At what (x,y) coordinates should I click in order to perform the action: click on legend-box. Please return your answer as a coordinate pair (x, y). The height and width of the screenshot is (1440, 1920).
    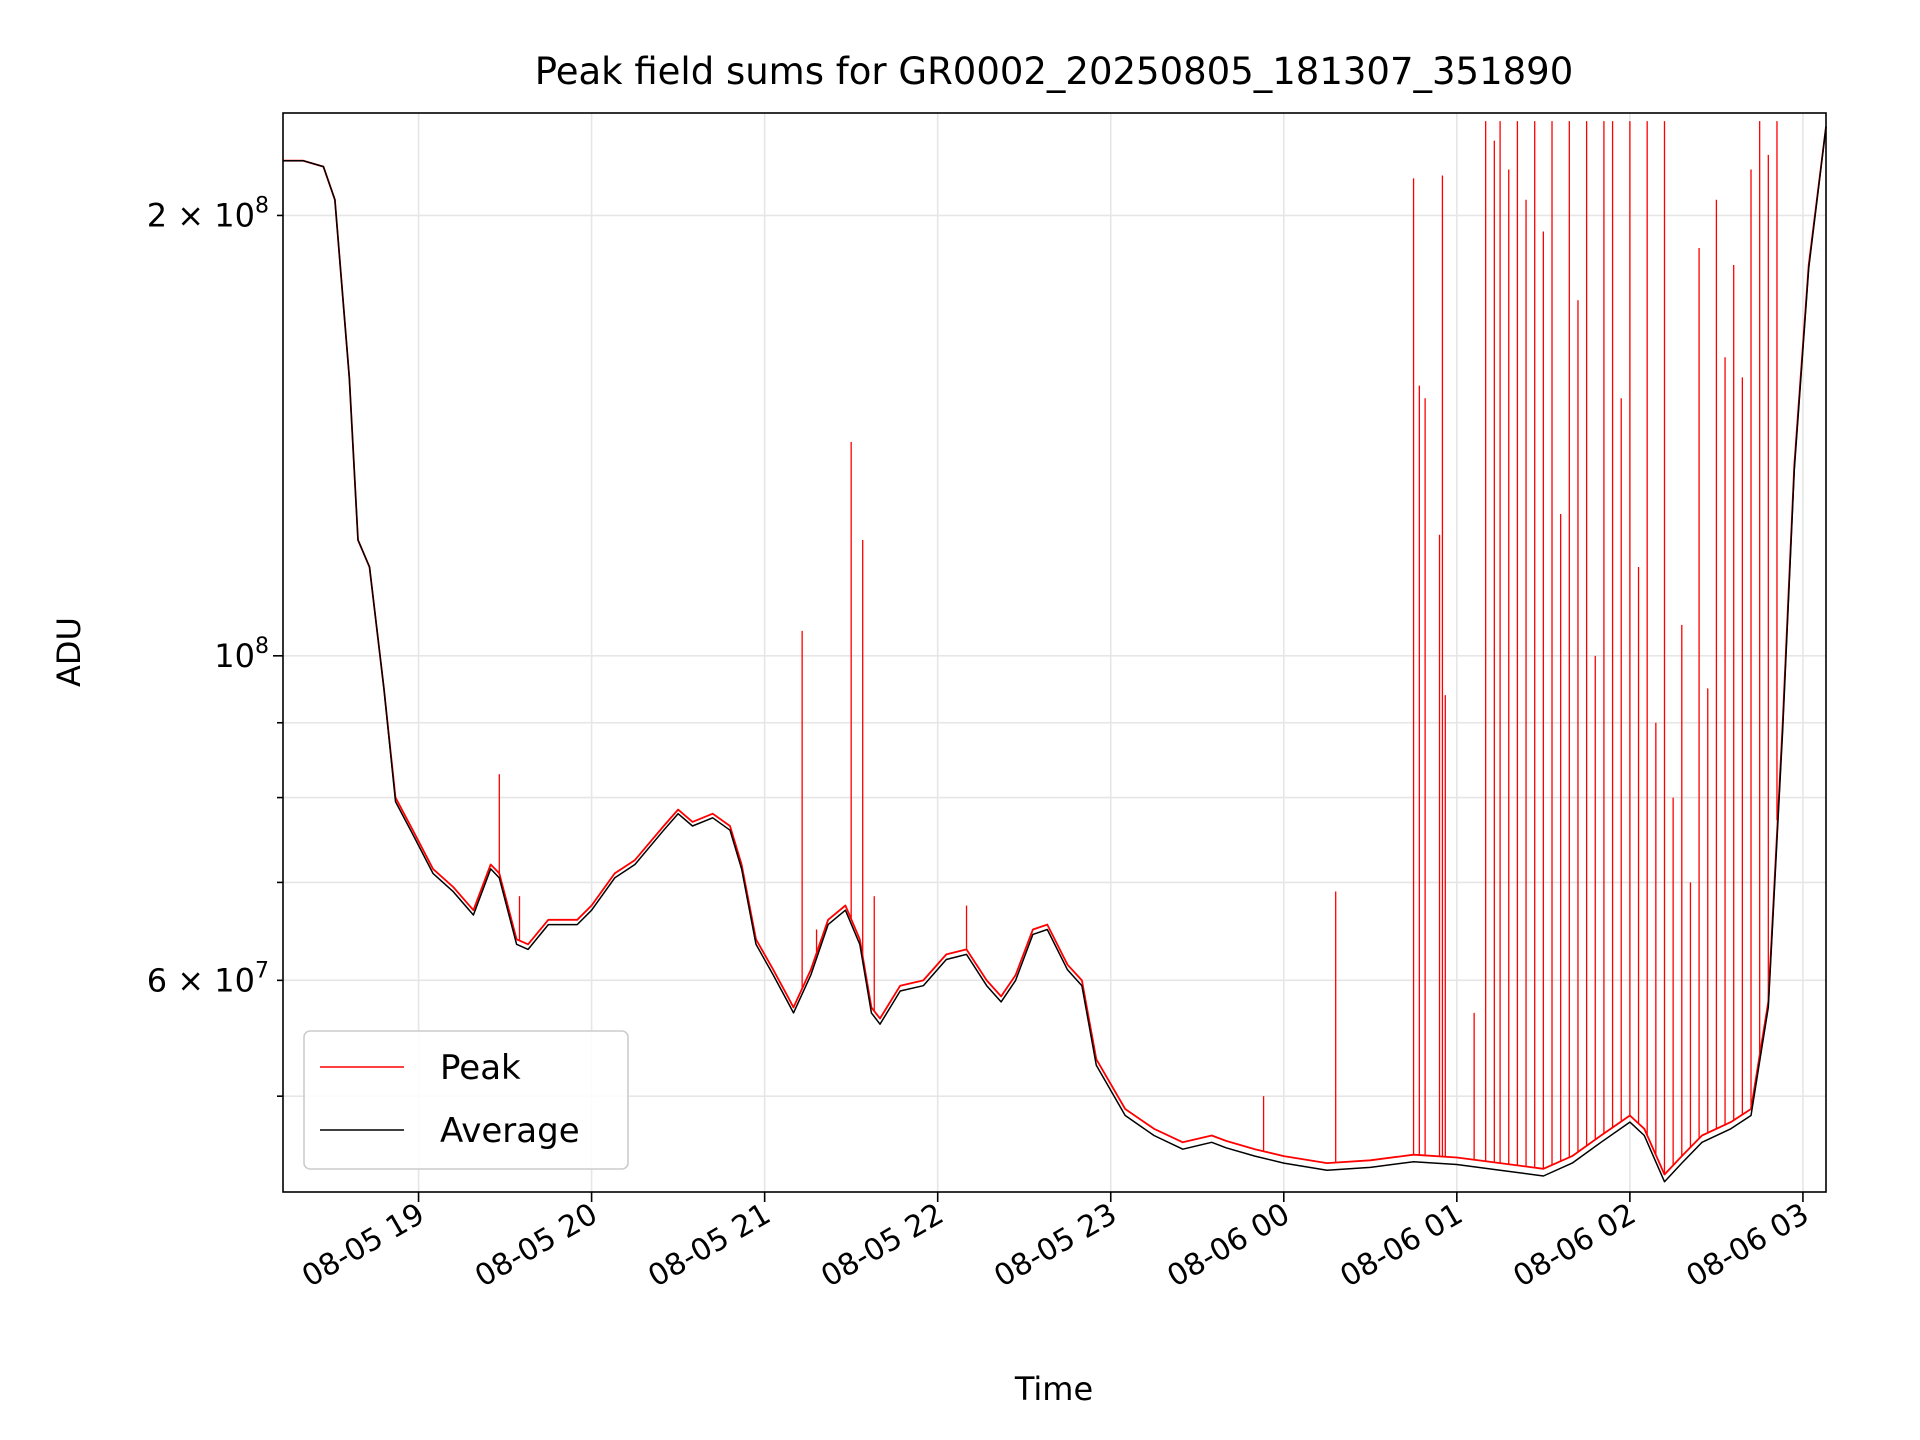
    Looking at the image, I should click on (466, 1100).